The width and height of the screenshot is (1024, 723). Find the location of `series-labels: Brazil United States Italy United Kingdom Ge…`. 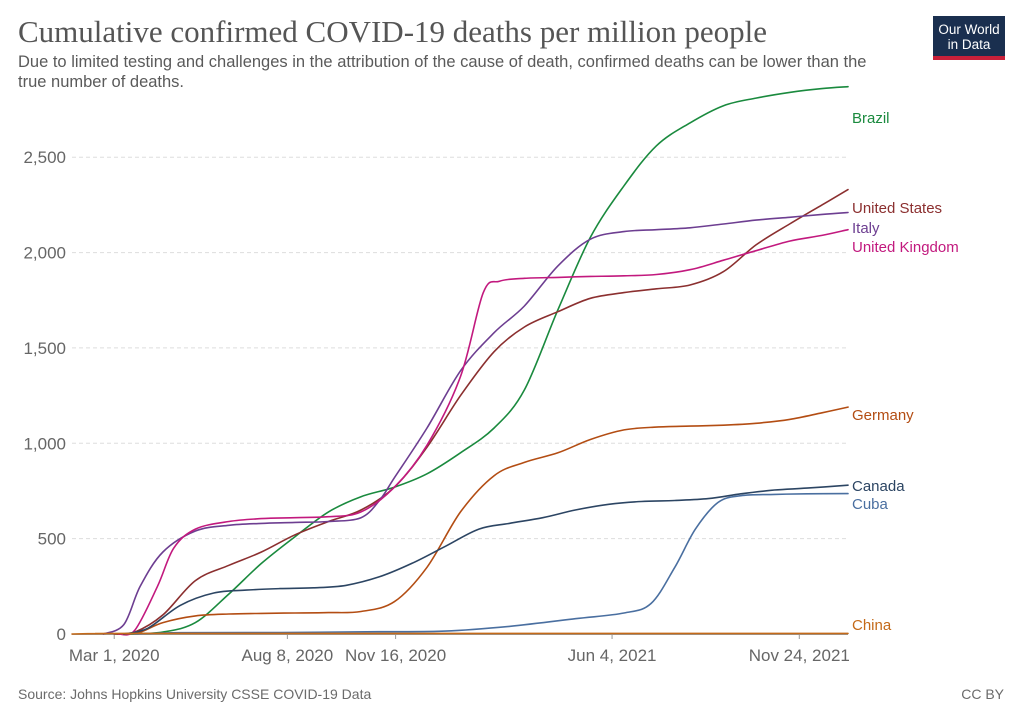

series-labels: Brazil United States Italy United Kingdom Ge… is located at coordinates (905, 372).